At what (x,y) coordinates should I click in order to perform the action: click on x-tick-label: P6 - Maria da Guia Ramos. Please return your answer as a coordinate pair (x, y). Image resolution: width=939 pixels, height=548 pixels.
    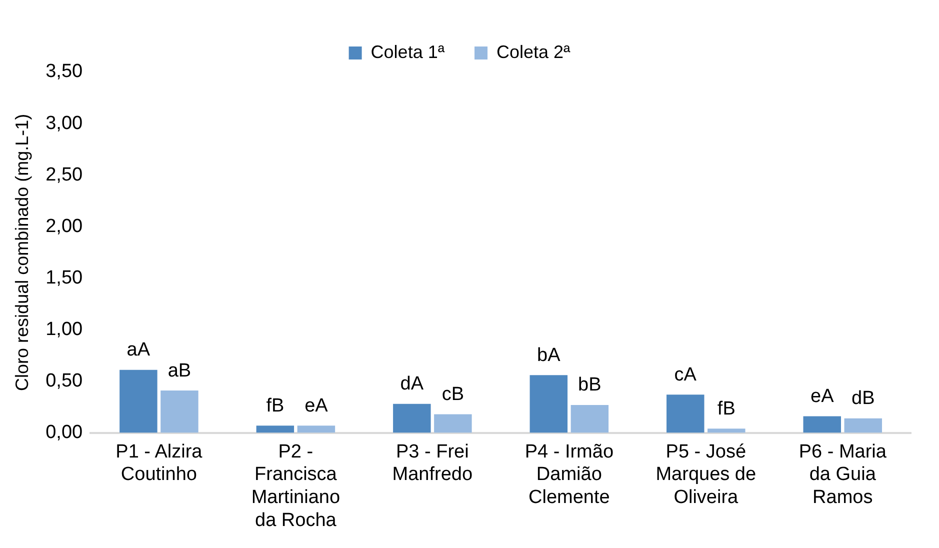
    Looking at the image, I should click on (842, 474).